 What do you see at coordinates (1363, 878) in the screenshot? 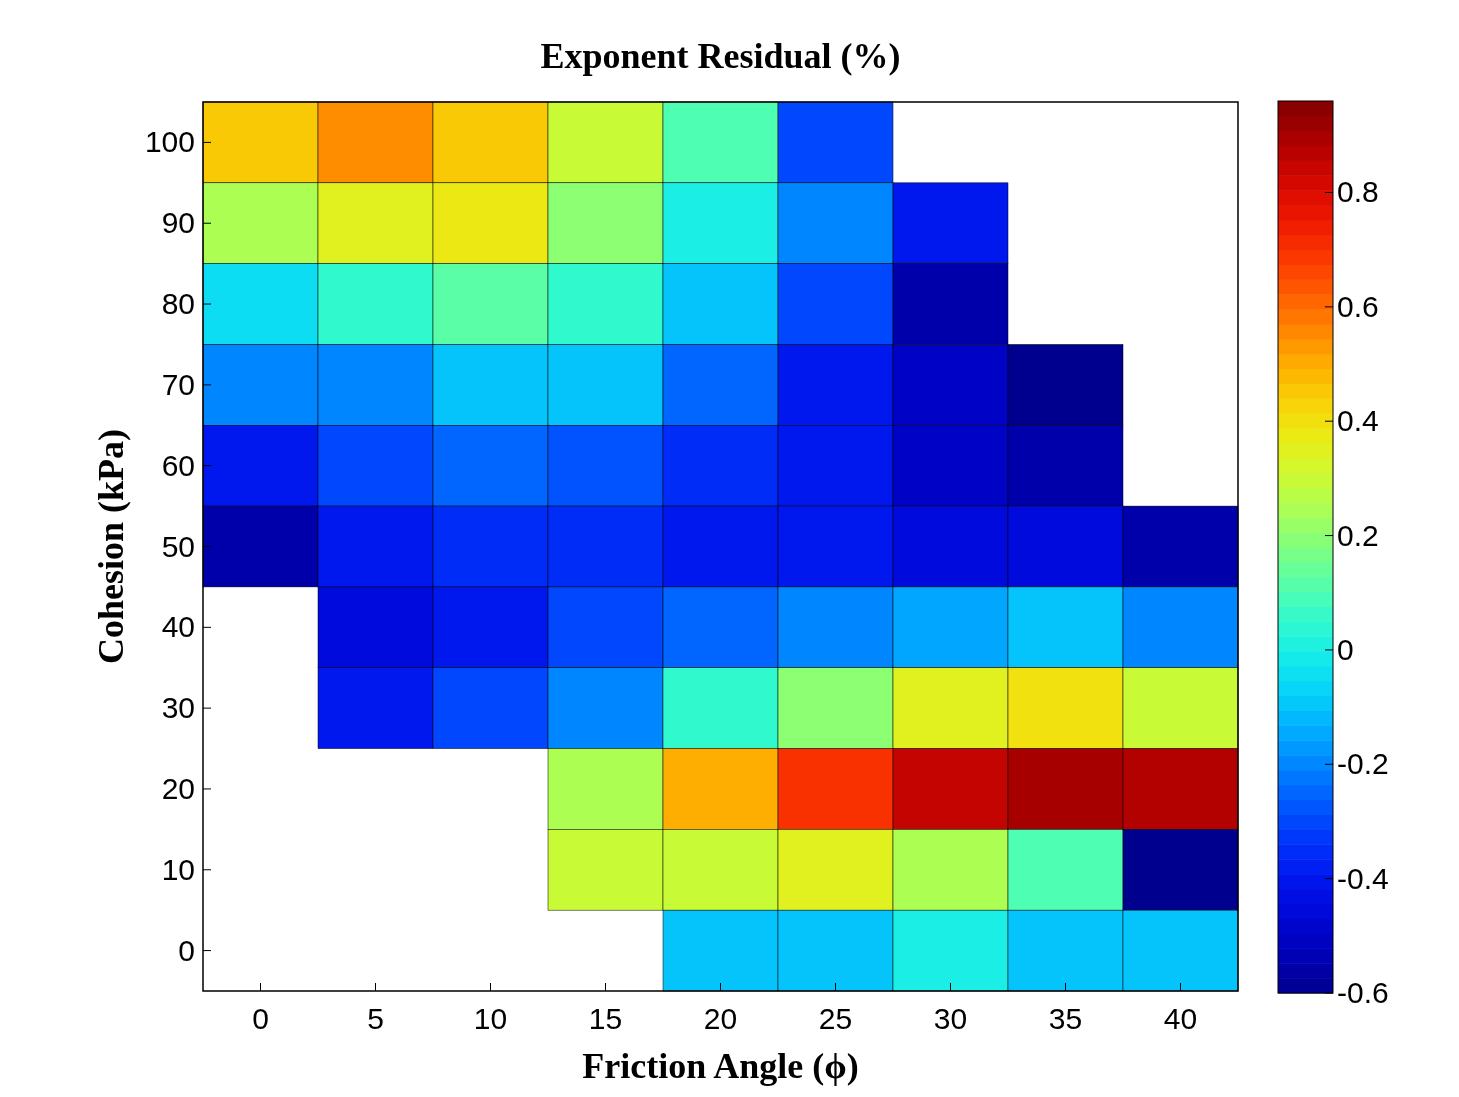
I see `color-bar-label: -0.4` at bounding box center [1363, 878].